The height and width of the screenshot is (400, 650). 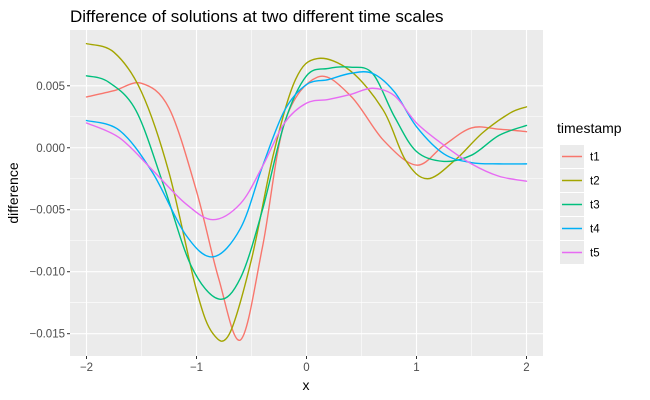 I want to click on legend-title: timestamp, so click(x=589, y=128).